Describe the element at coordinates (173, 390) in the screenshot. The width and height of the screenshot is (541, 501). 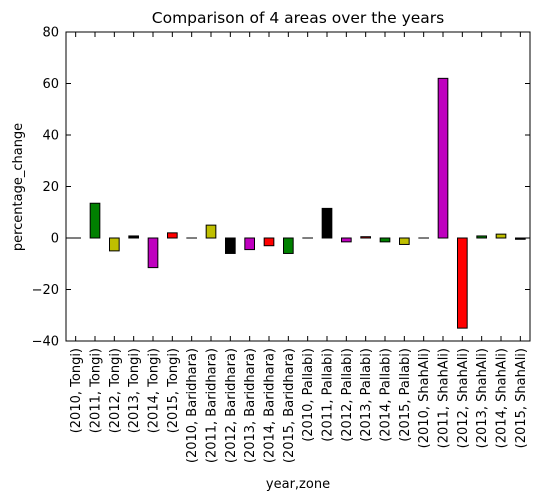
I see `x-tick-label: (2015, Tongi)` at that location.